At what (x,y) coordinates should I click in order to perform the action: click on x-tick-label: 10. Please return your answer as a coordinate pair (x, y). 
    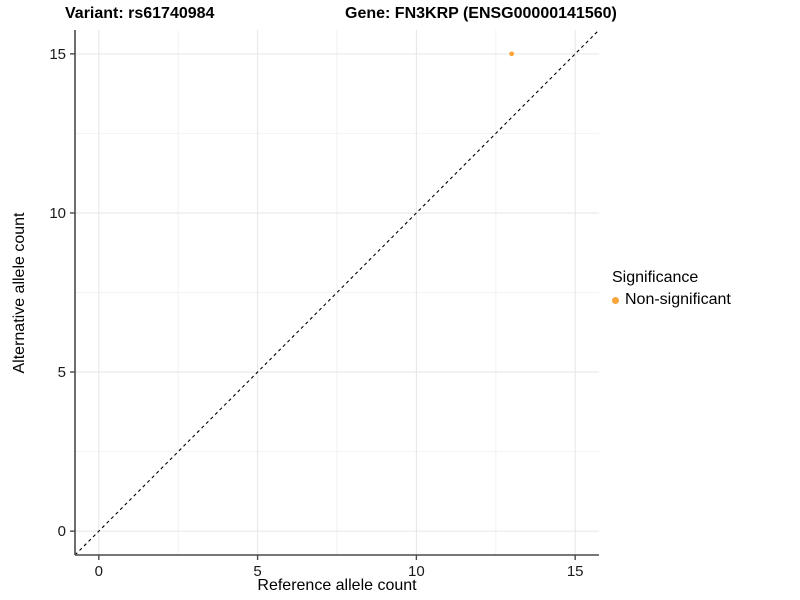
    Looking at the image, I should click on (416, 571).